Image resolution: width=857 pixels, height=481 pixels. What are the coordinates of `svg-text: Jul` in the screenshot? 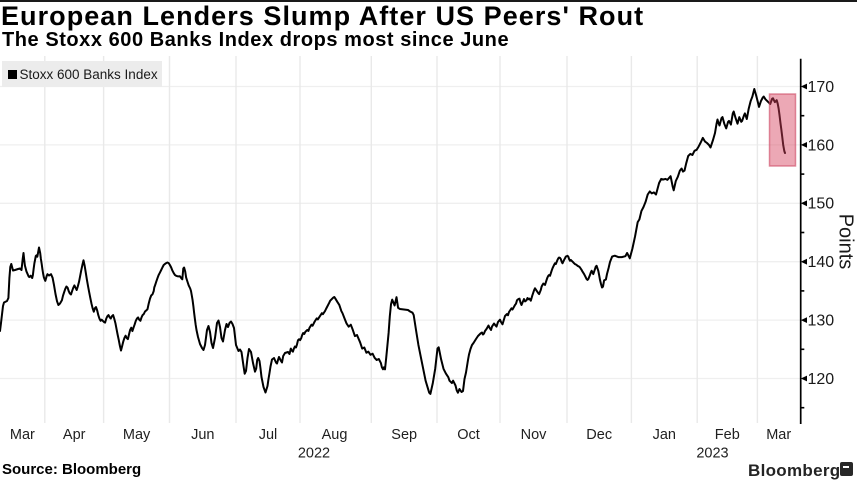 It's located at (268, 435).